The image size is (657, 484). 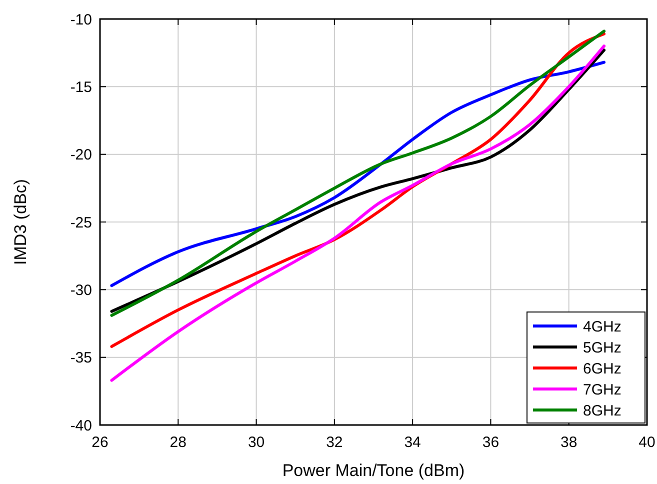 I want to click on legend-label: 5GHz, so click(x=602, y=347).